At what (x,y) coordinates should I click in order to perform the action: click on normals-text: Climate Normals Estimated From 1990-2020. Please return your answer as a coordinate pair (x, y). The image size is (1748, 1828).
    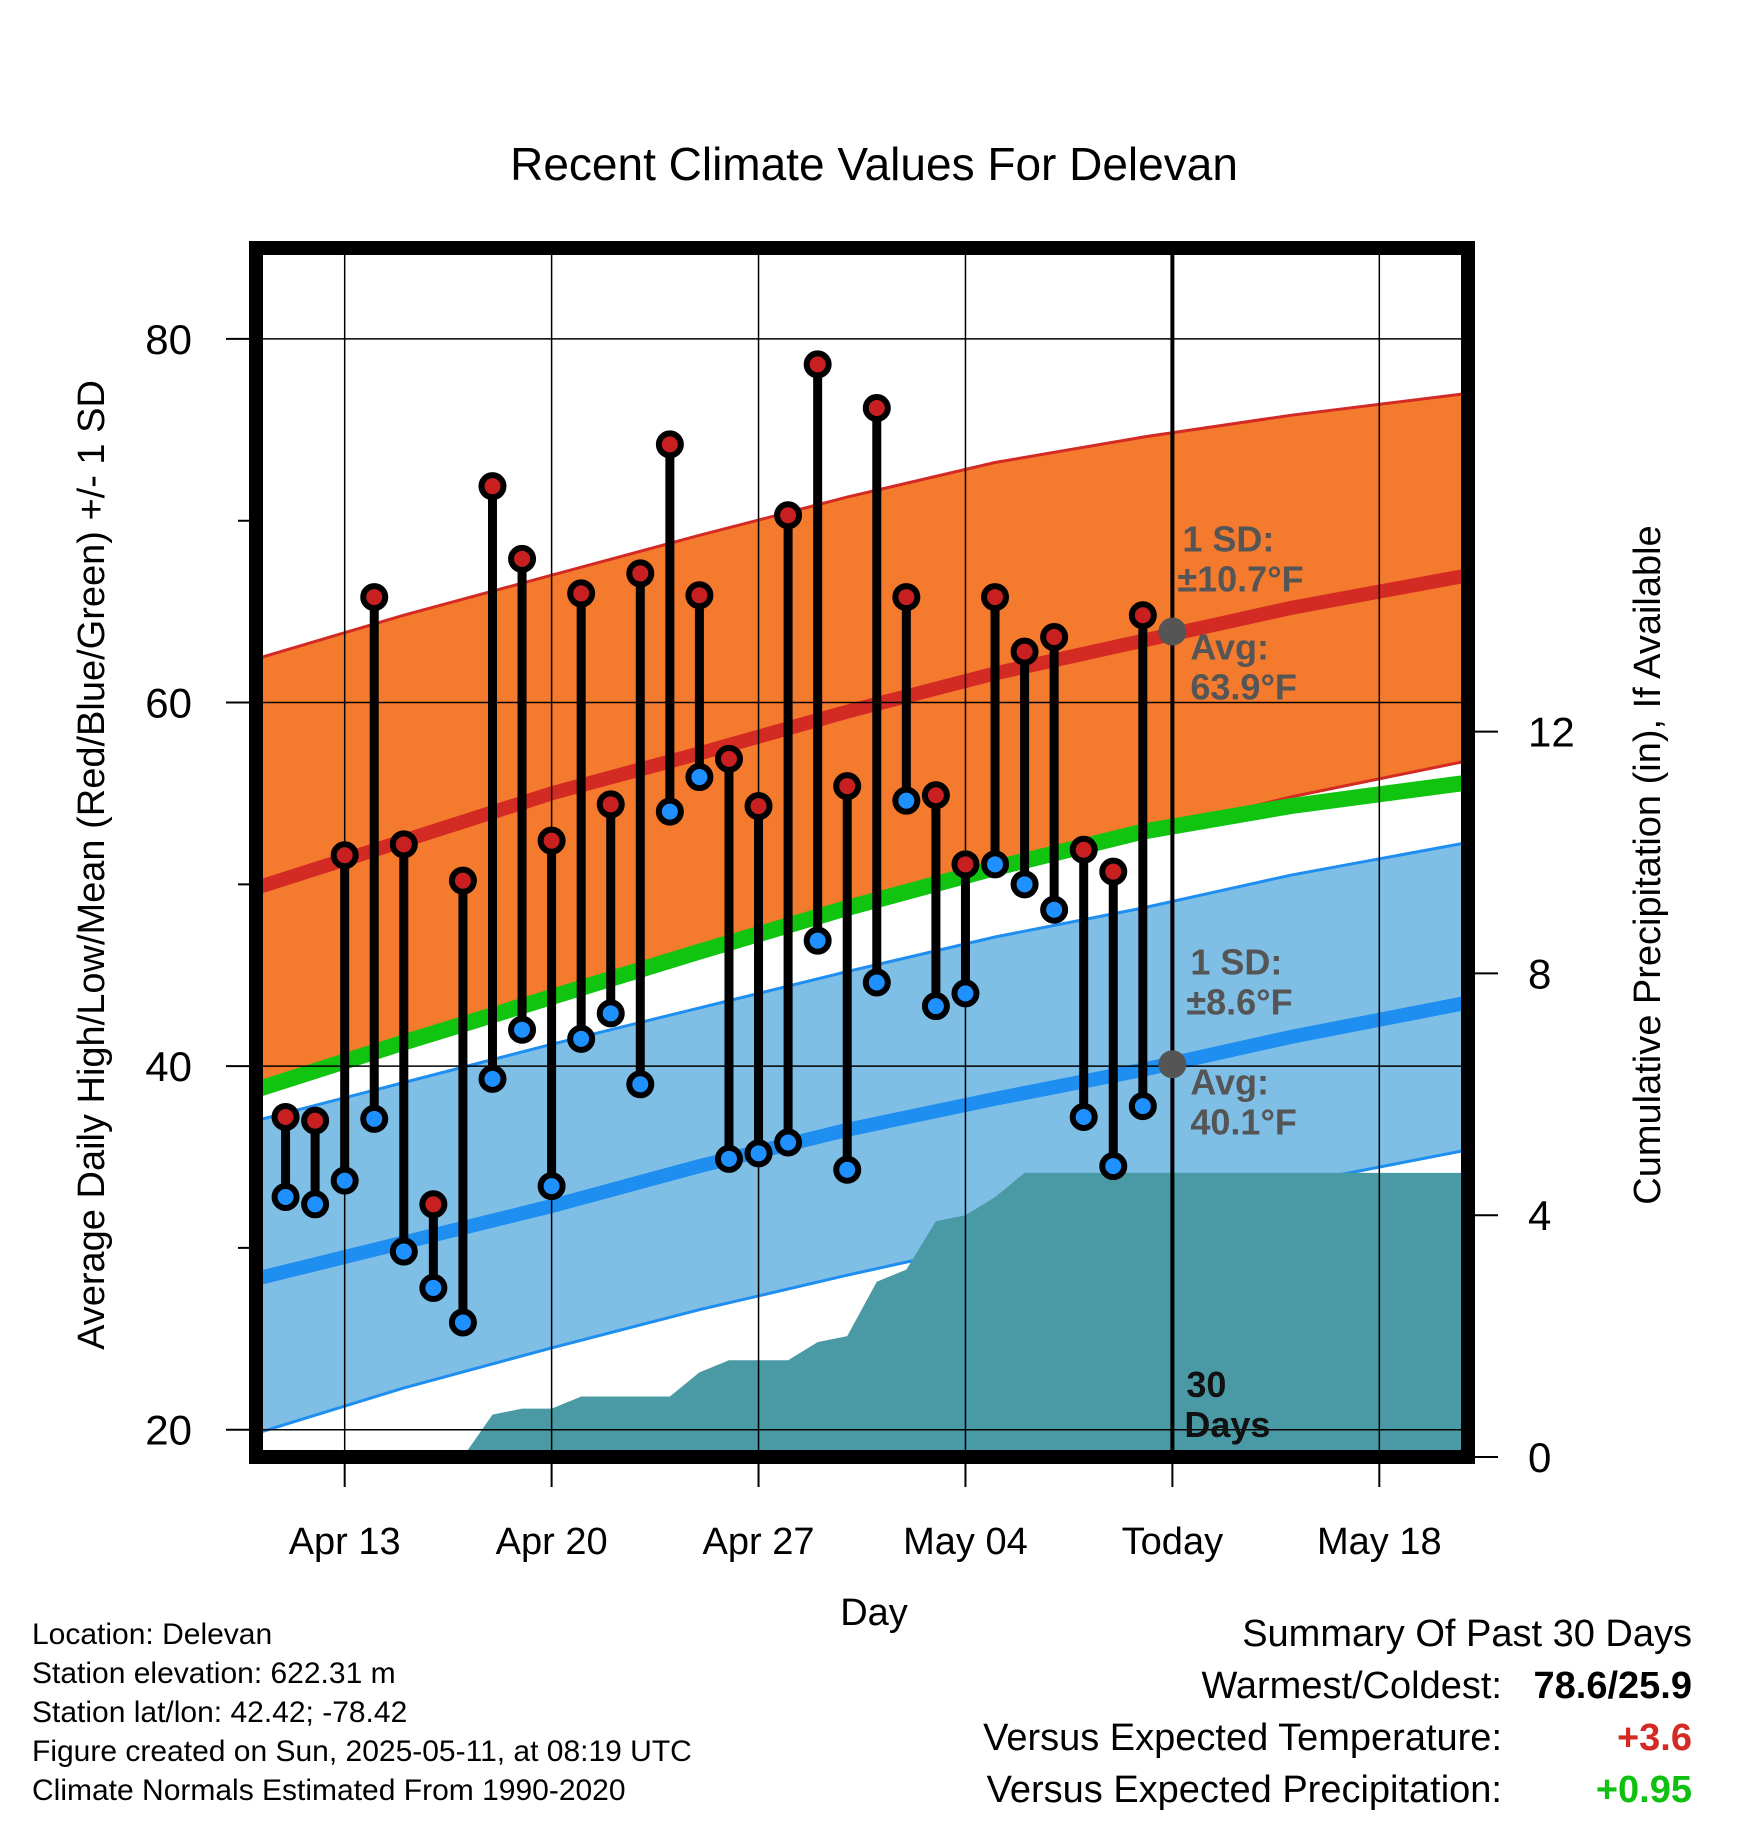
    Looking at the image, I should click on (329, 1790).